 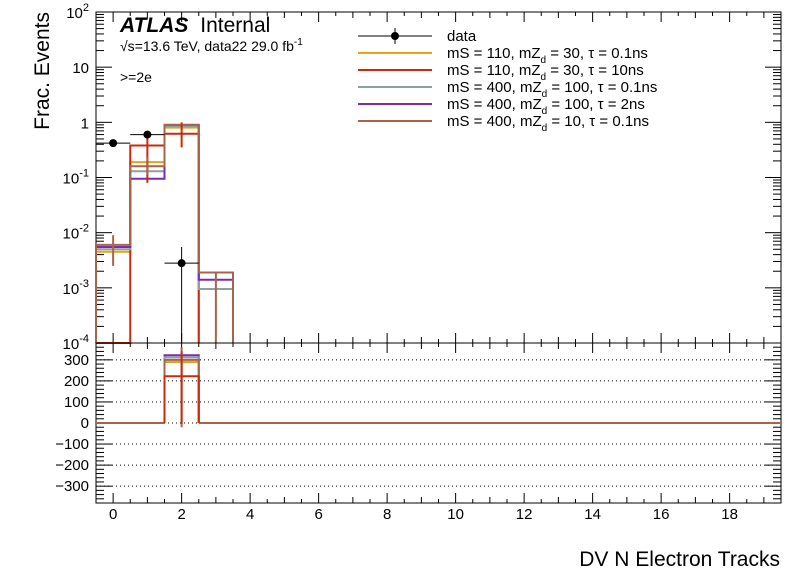 I want to click on sqrt-s: √s, so click(x=127, y=46).